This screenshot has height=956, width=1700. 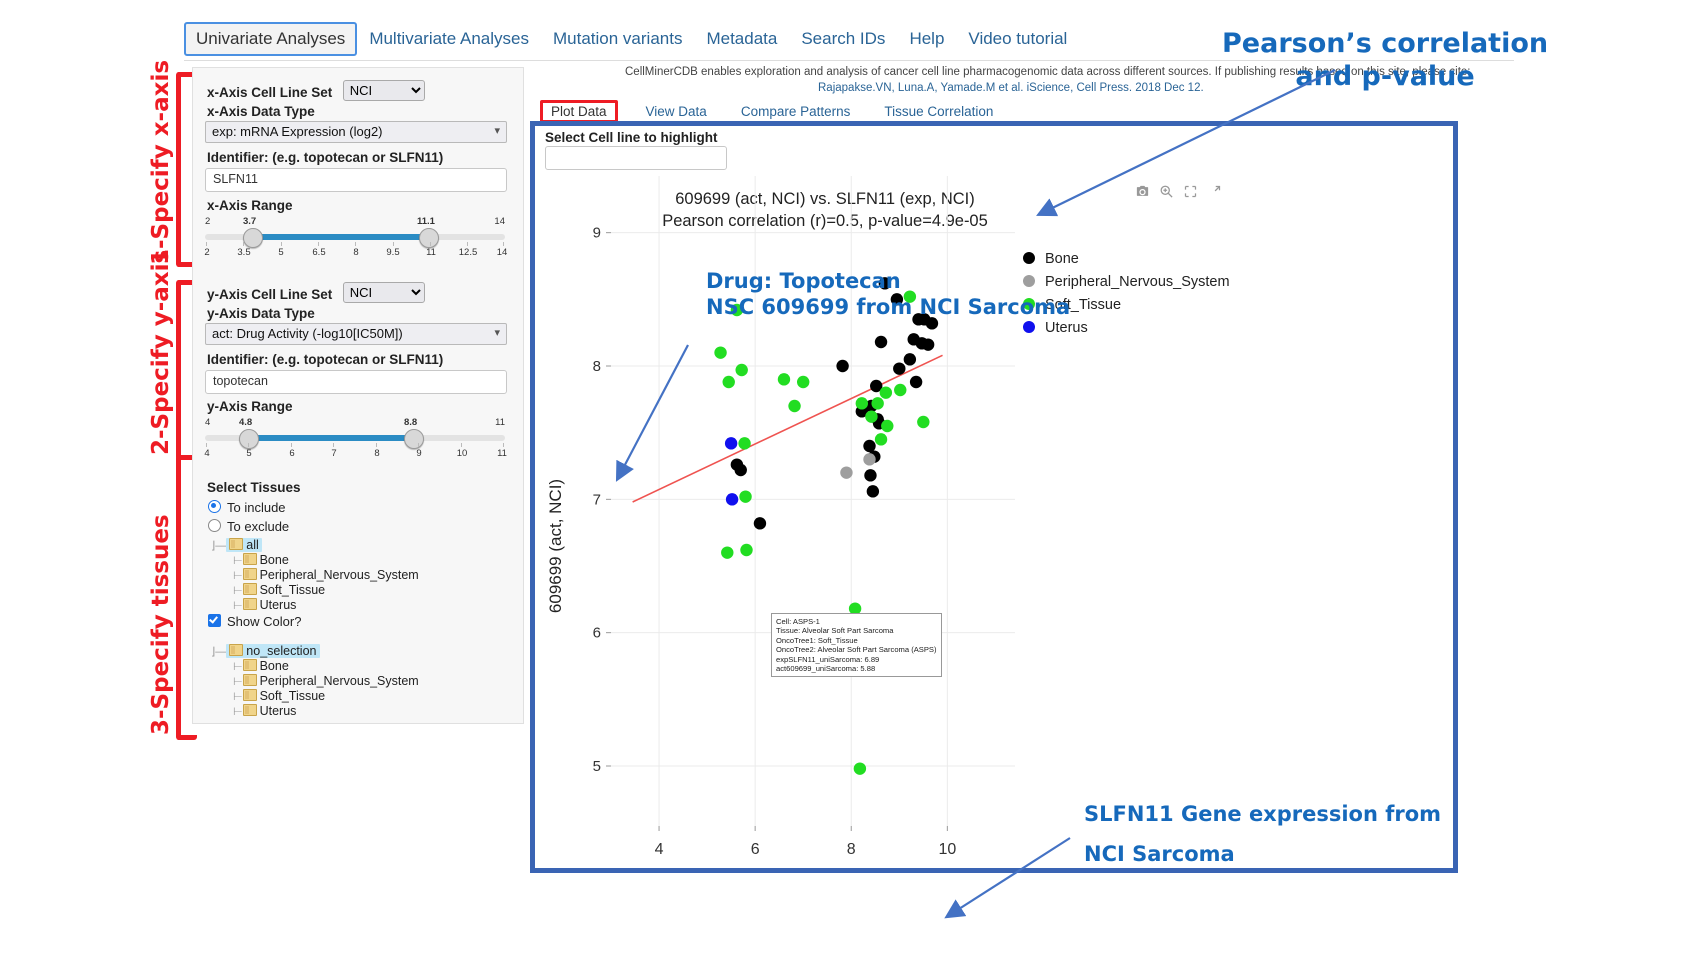 I want to click on x-slider-knob-high, so click(x=429, y=238).